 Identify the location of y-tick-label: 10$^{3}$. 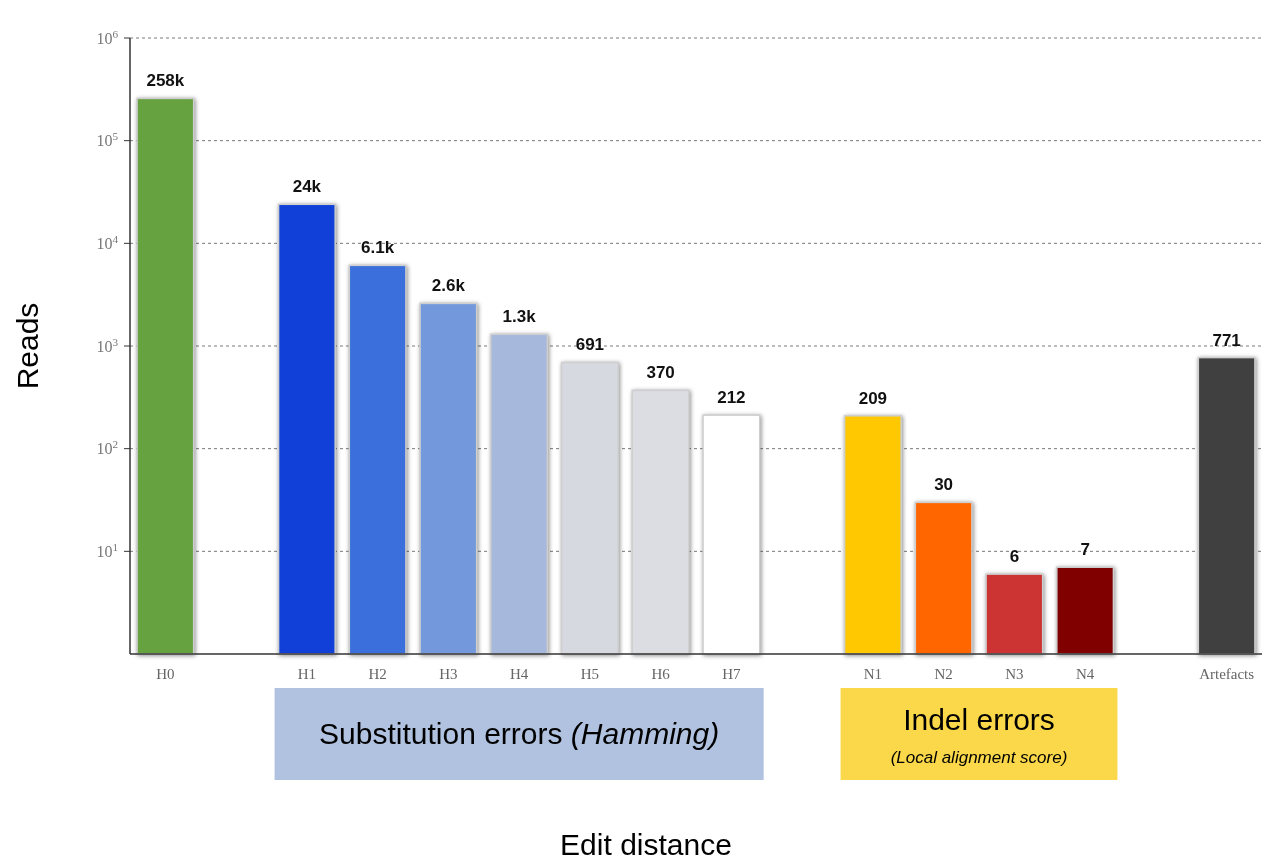
(107, 345).